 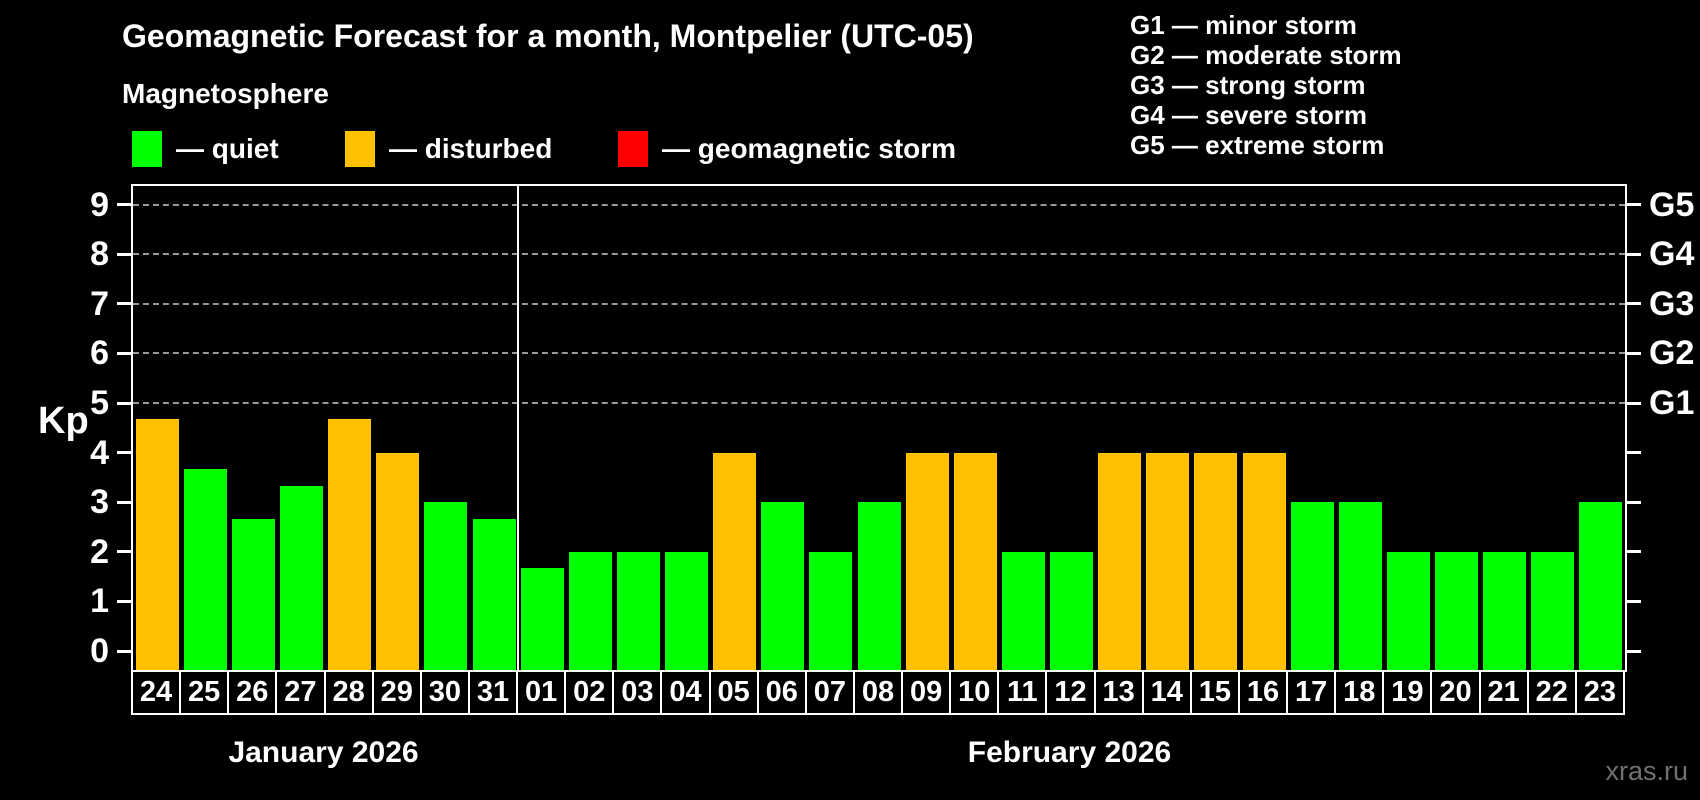 What do you see at coordinates (926, 692) in the screenshot?
I see `day-label-cell-09: 09` at bounding box center [926, 692].